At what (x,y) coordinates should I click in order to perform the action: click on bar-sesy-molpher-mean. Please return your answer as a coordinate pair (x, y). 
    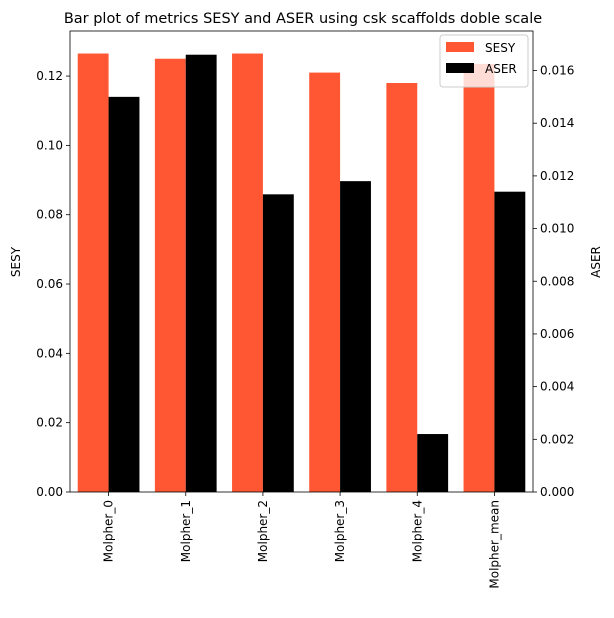
    Looking at the image, I should click on (479, 278).